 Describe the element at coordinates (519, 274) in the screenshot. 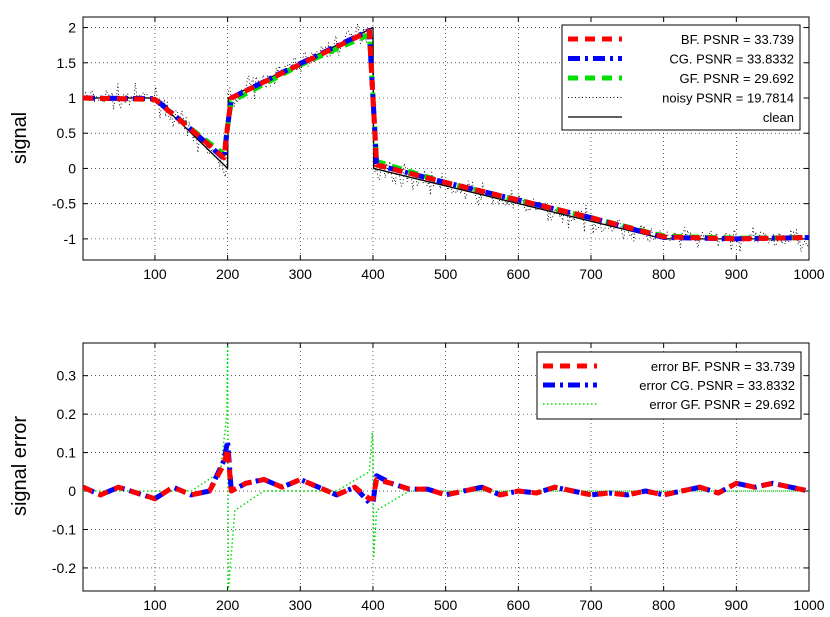

I see `signal-xtick-label: 600` at that location.